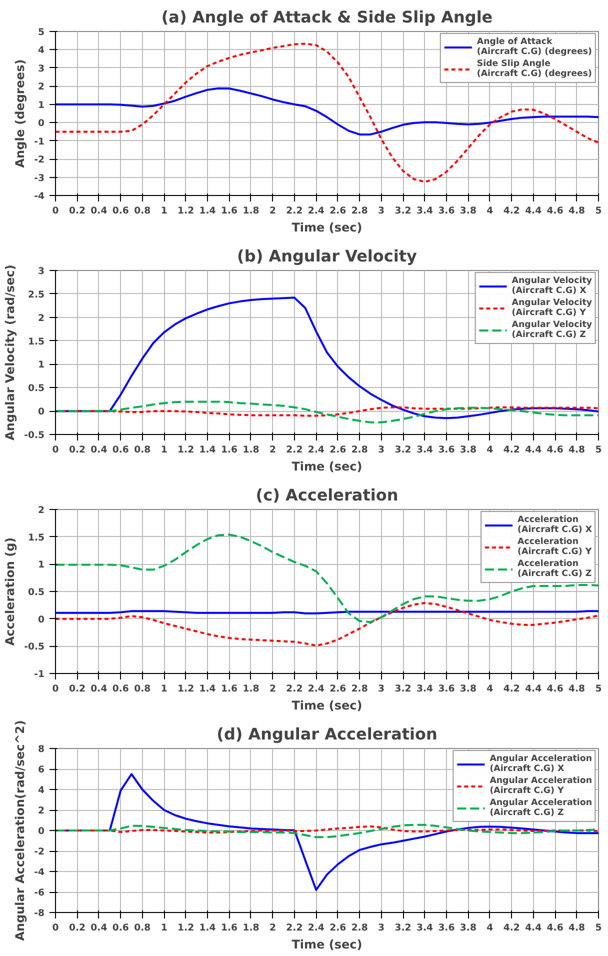 The width and height of the screenshot is (608, 956). What do you see at coordinates (41, 32) in the screenshot?
I see `y-tick-label: 5` at bounding box center [41, 32].